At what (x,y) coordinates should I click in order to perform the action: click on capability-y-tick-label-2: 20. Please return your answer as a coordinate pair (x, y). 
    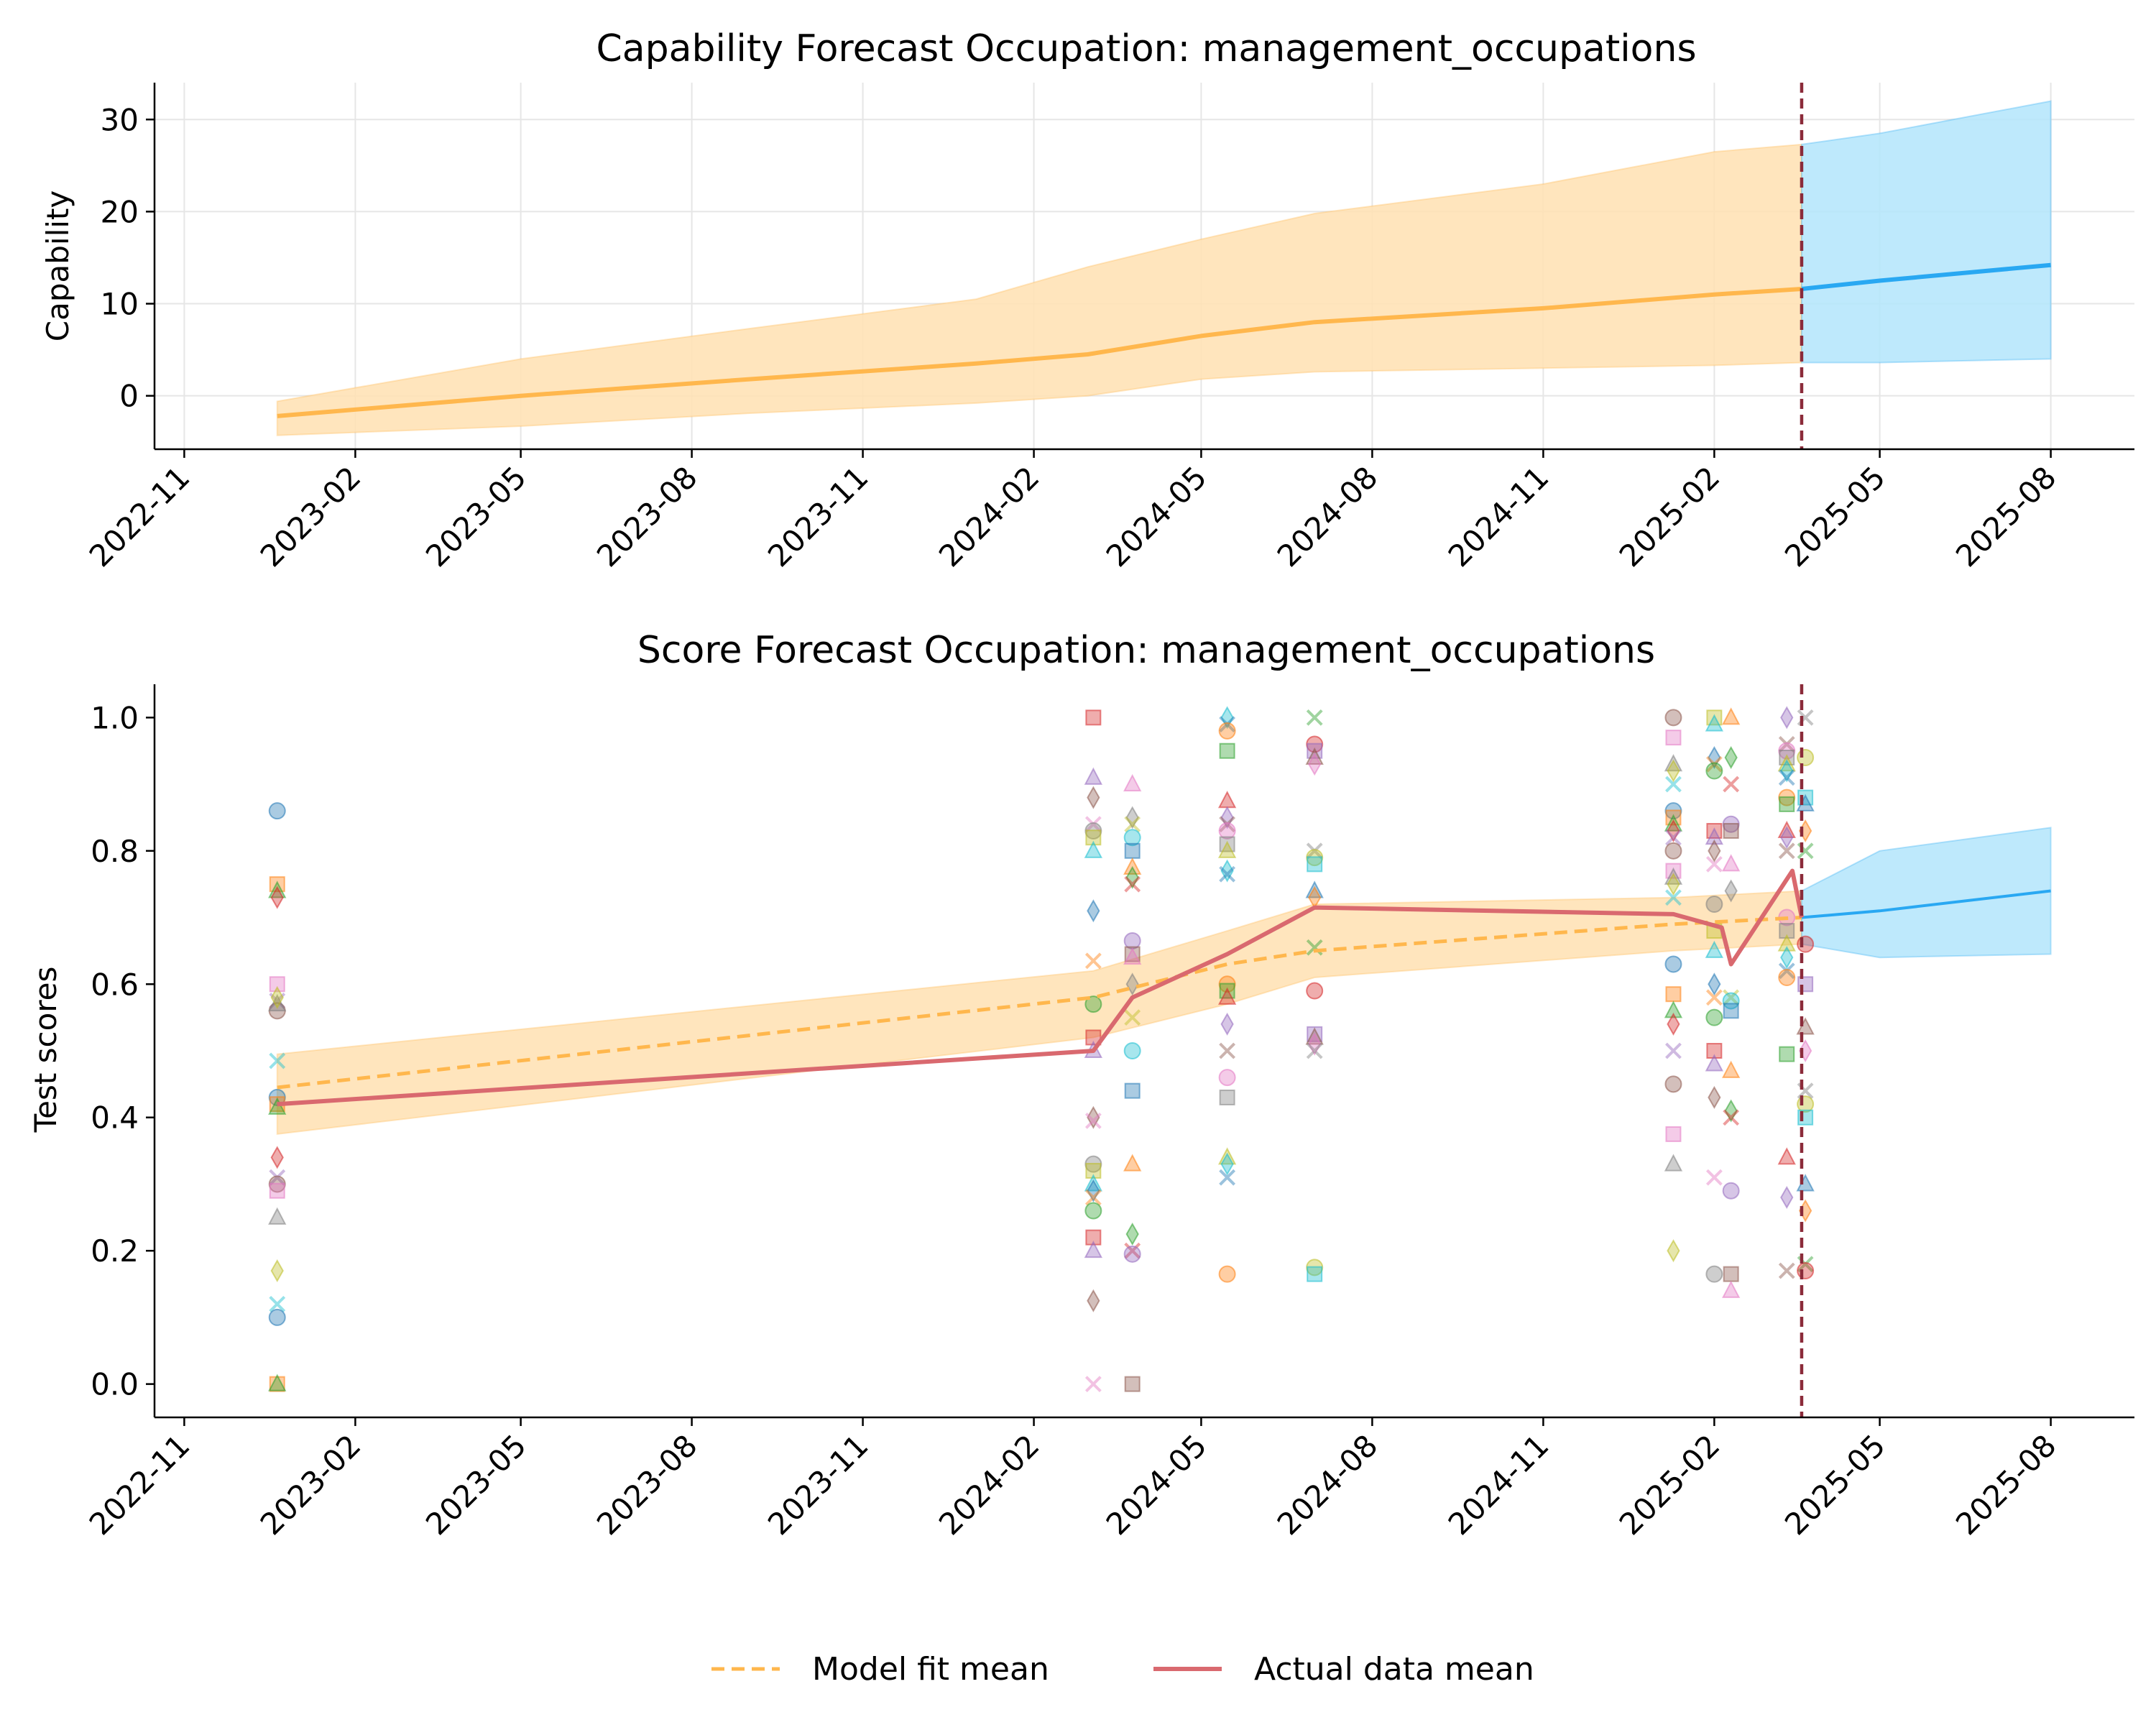
    Looking at the image, I should click on (120, 211).